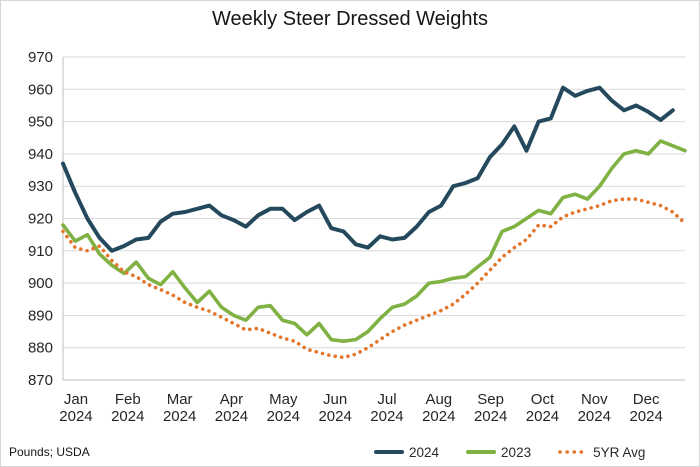  What do you see at coordinates (619, 452) in the screenshot?
I see `legend-label-5yr-avg: 5YR Avg` at bounding box center [619, 452].